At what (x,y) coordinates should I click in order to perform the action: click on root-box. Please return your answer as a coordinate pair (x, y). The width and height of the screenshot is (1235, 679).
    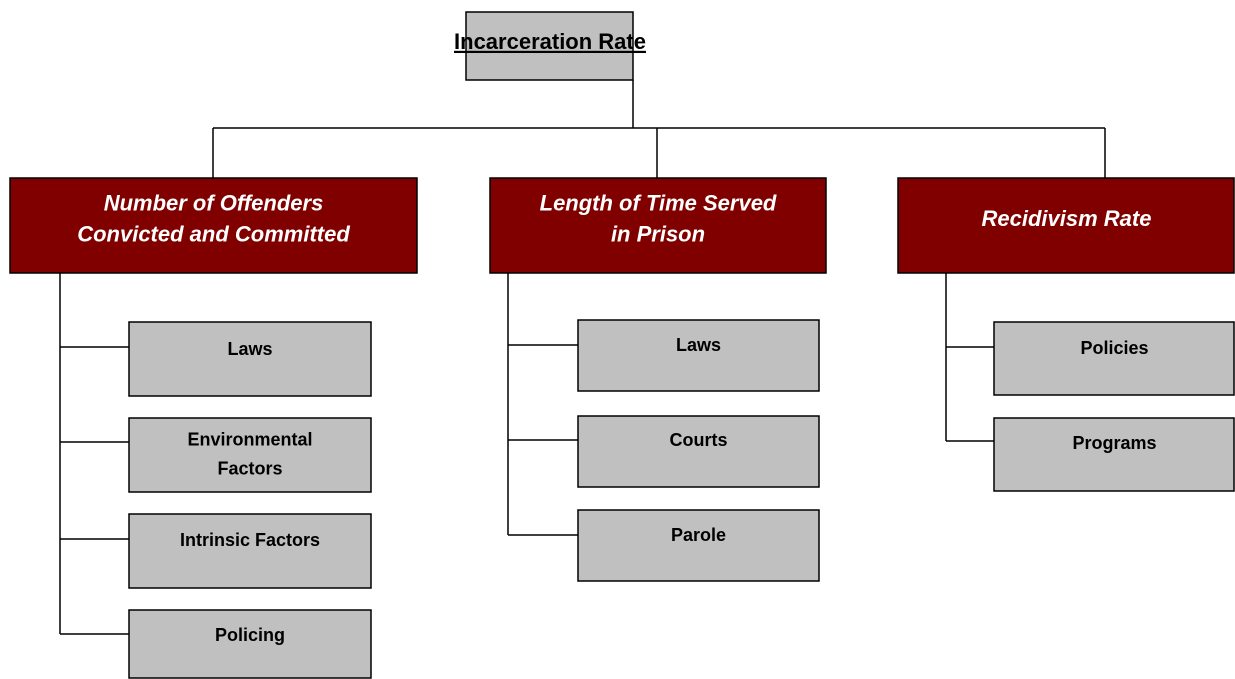
    Looking at the image, I should click on (549, 46).